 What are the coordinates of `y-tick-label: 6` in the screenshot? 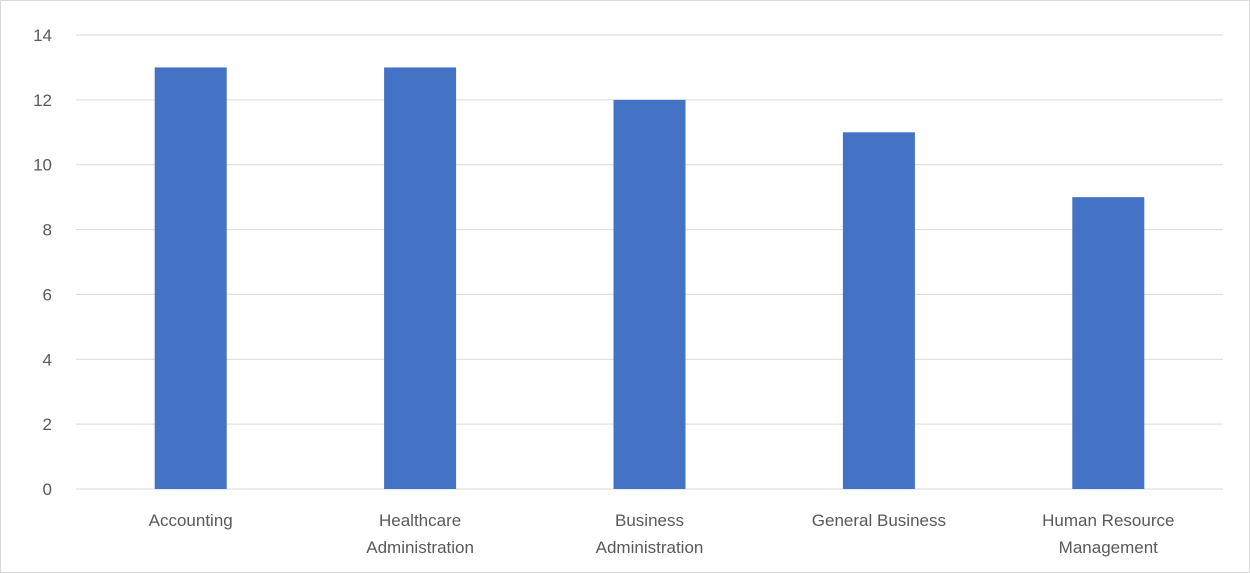 It's located at (47, 294).